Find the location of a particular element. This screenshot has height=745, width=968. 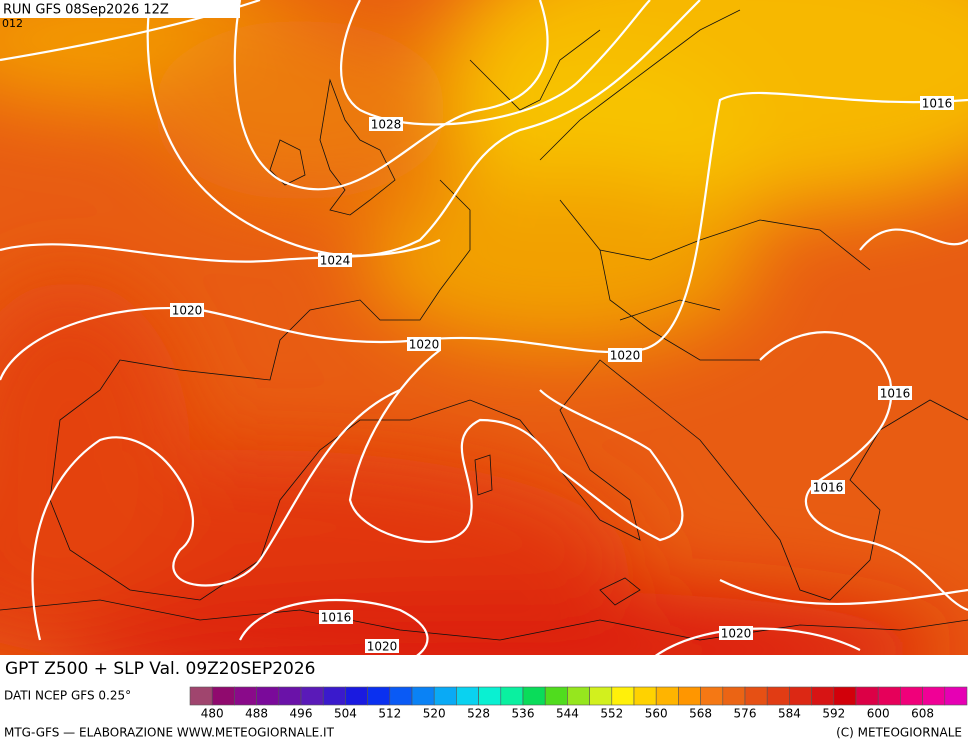

map-title: GPT Z500 + SLP Val. 09Z20SEP2026 is located at coordinates (160, 669).